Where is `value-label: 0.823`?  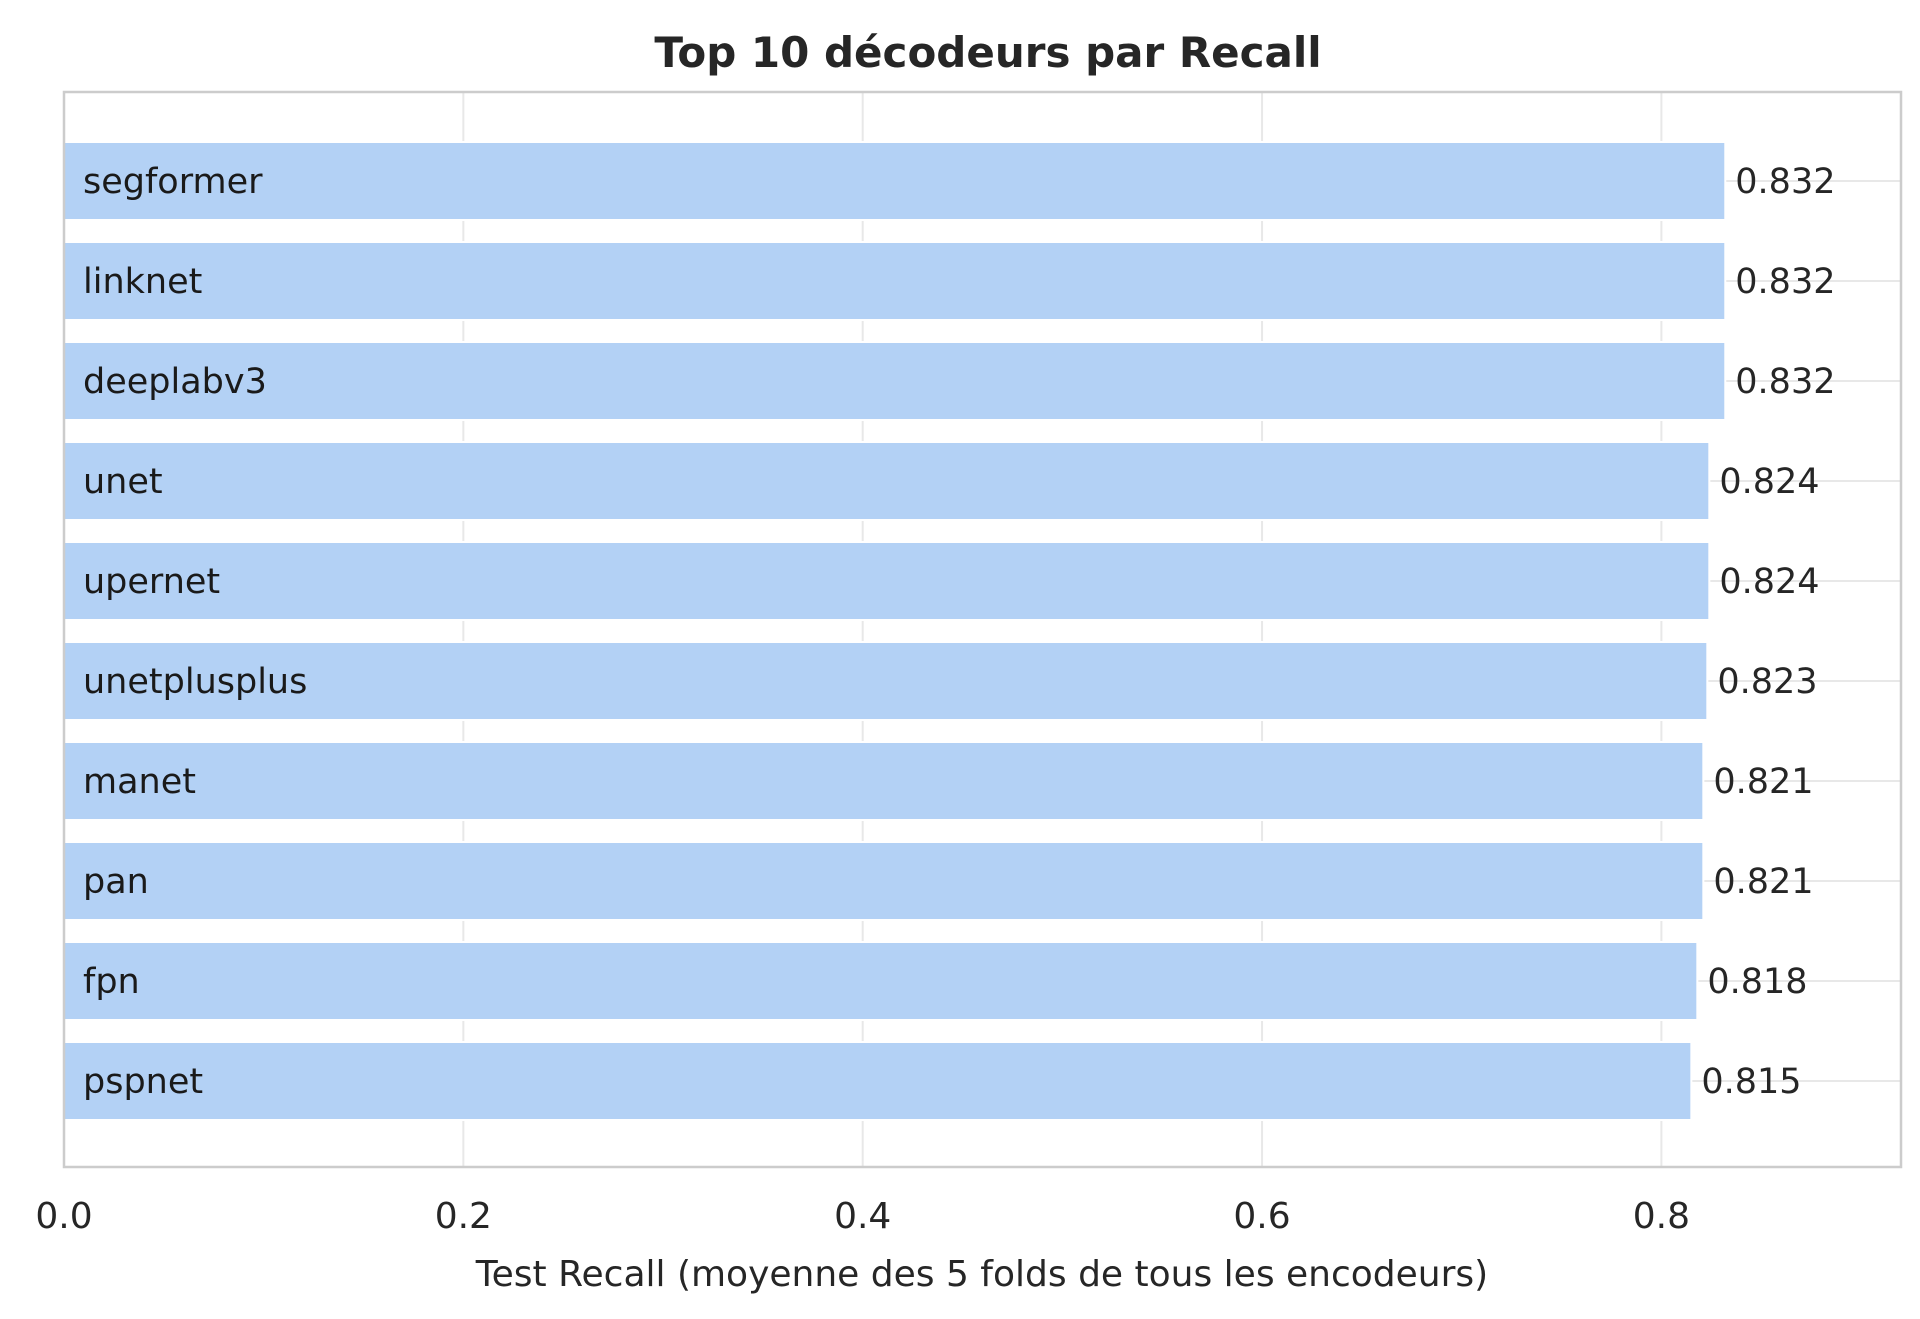 value-label: 0.823 is located at coordinates (1767, 682).